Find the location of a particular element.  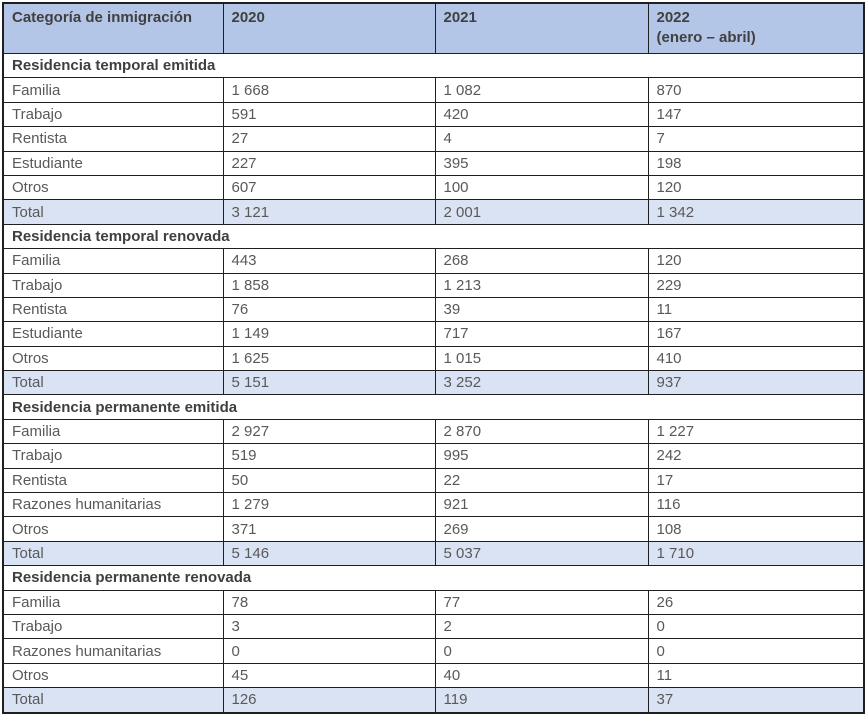

section-title: Residencia temporal renovada is located at coordinates (433, 236).